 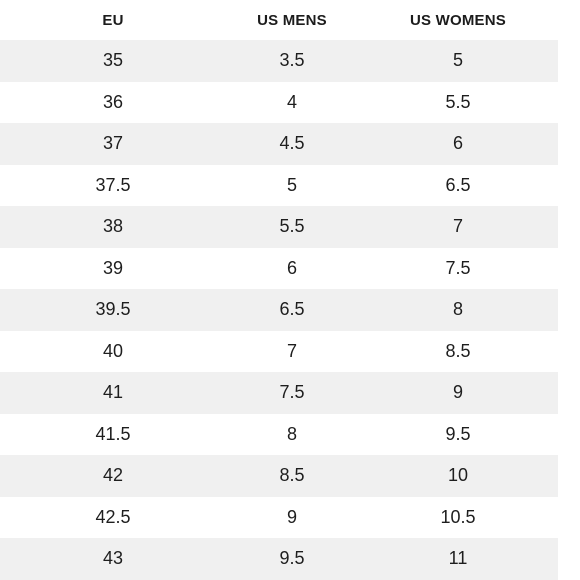 I want to click on cell-eu: 35, so click(x=113, y=60).